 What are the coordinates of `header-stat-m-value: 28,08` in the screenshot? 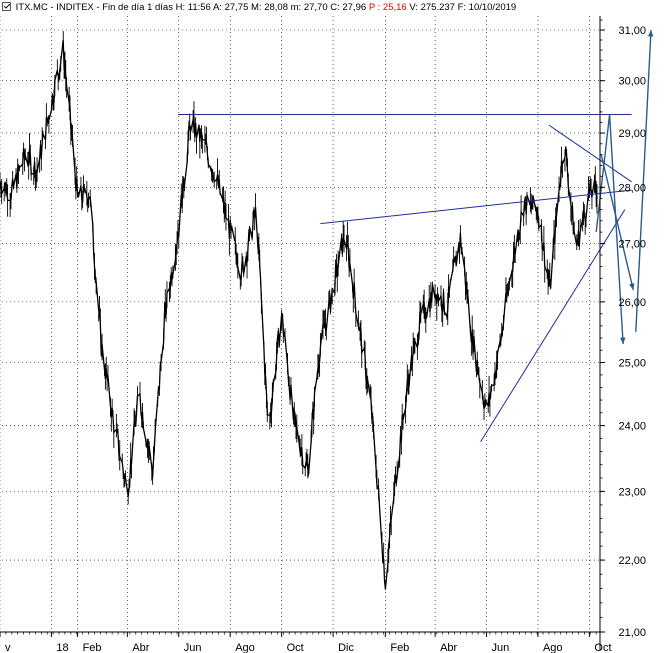 It's located at (276, 7).